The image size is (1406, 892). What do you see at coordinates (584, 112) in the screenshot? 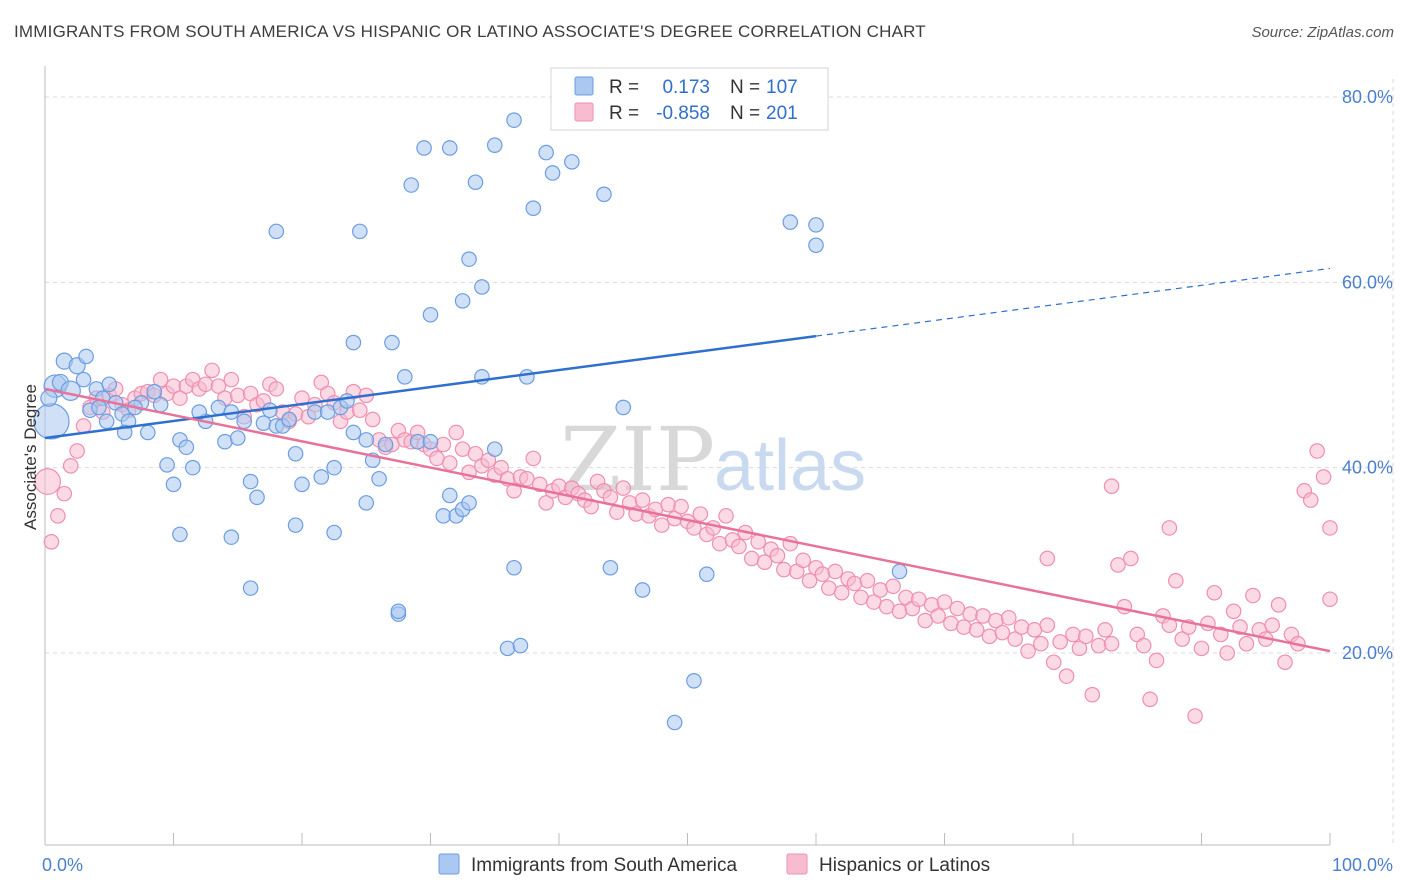
I see `legend-swatch-pink` at bounding box center [584, 112].